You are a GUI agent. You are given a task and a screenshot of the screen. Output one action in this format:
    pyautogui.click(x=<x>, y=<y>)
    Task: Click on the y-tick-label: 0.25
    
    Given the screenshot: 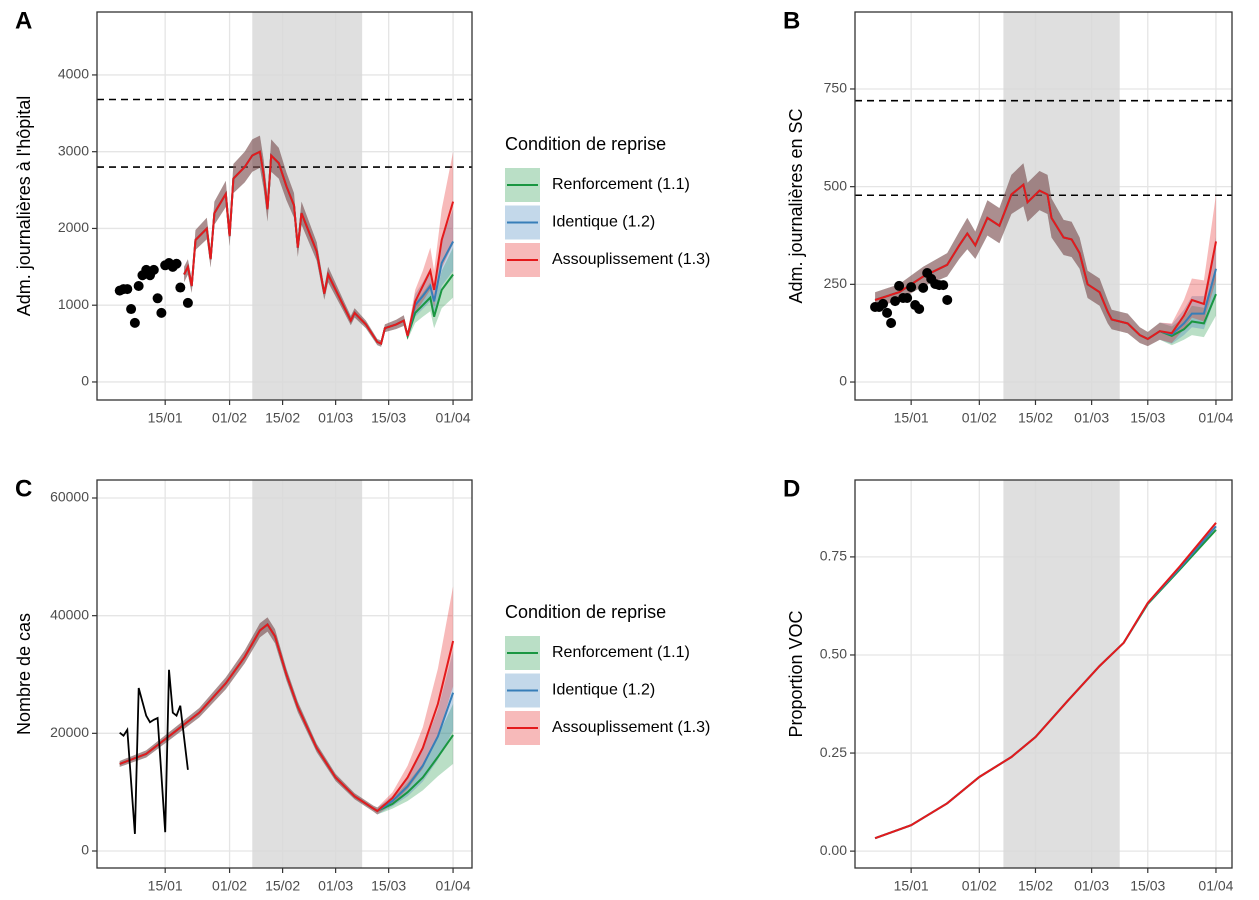 What is the action you would take?
    pyautogui.click(x=833, y=752)
    